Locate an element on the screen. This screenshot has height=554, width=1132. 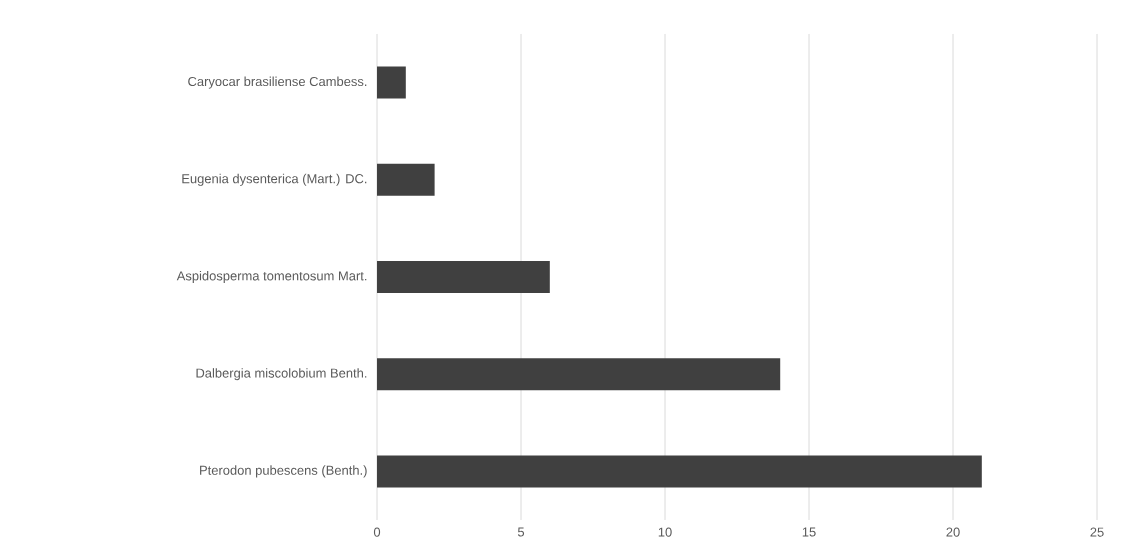
y-tick-label: Caryocar brasiliense Cambess. is located at coordinates (277, 82).